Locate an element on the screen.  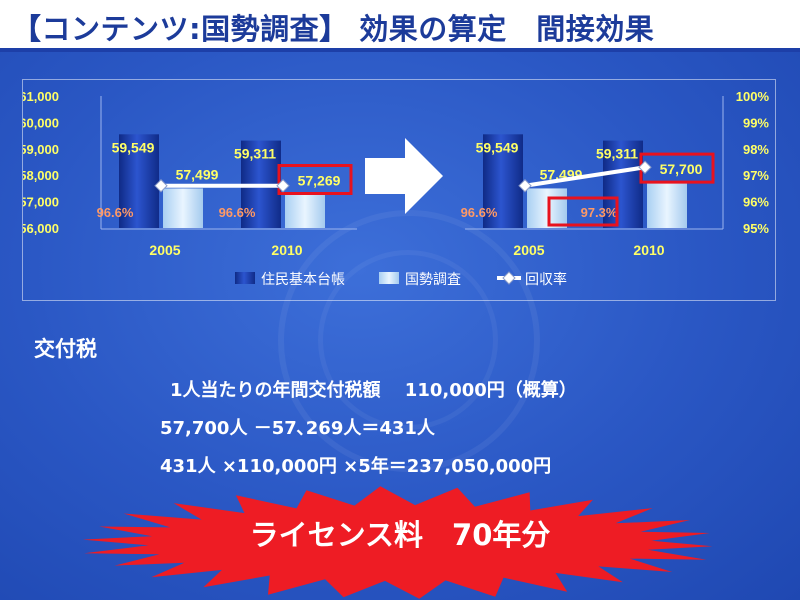
y2-tick-label: 98% is located at coordinates (756, 149).